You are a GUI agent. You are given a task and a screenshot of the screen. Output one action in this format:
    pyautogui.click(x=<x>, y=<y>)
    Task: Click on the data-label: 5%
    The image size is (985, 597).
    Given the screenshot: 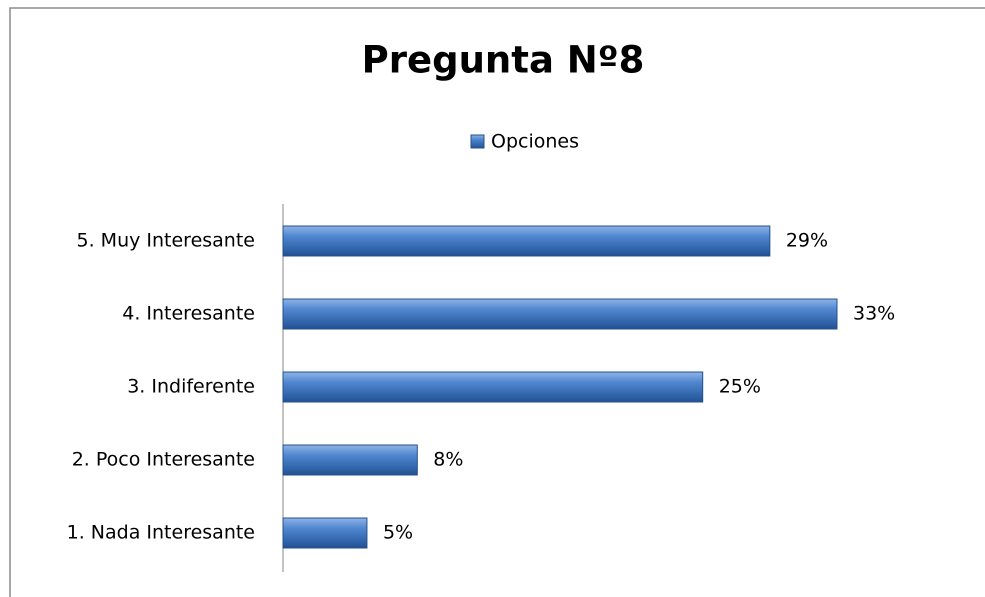 What is the action you would take?
    pyautogui.click(x=398, y=533)
    